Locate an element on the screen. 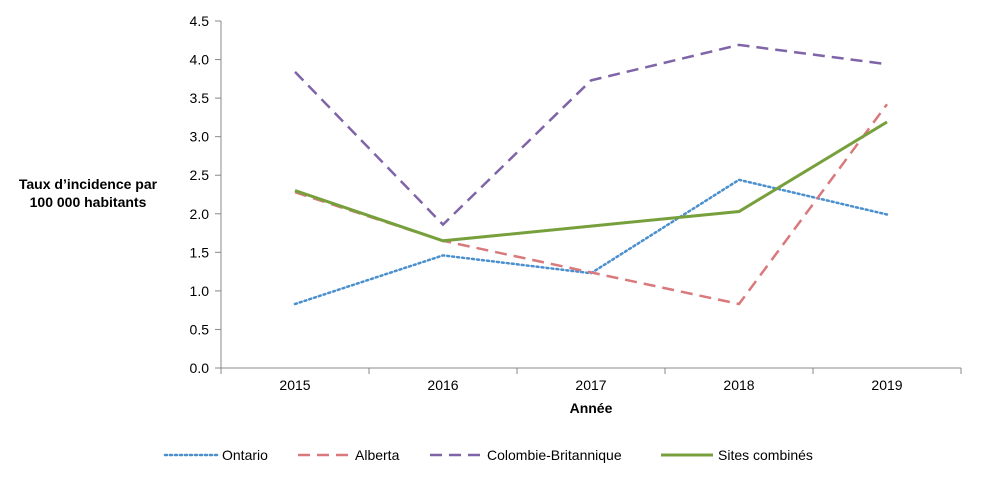 This screenshot has width=982, height=481. legend-item-ontario: Ontario is located at coordinates (215, 455).